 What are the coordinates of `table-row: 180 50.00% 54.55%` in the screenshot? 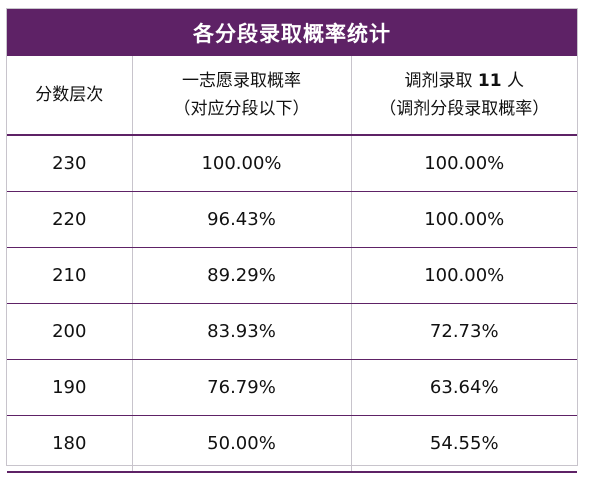 It's located at (292, 444).